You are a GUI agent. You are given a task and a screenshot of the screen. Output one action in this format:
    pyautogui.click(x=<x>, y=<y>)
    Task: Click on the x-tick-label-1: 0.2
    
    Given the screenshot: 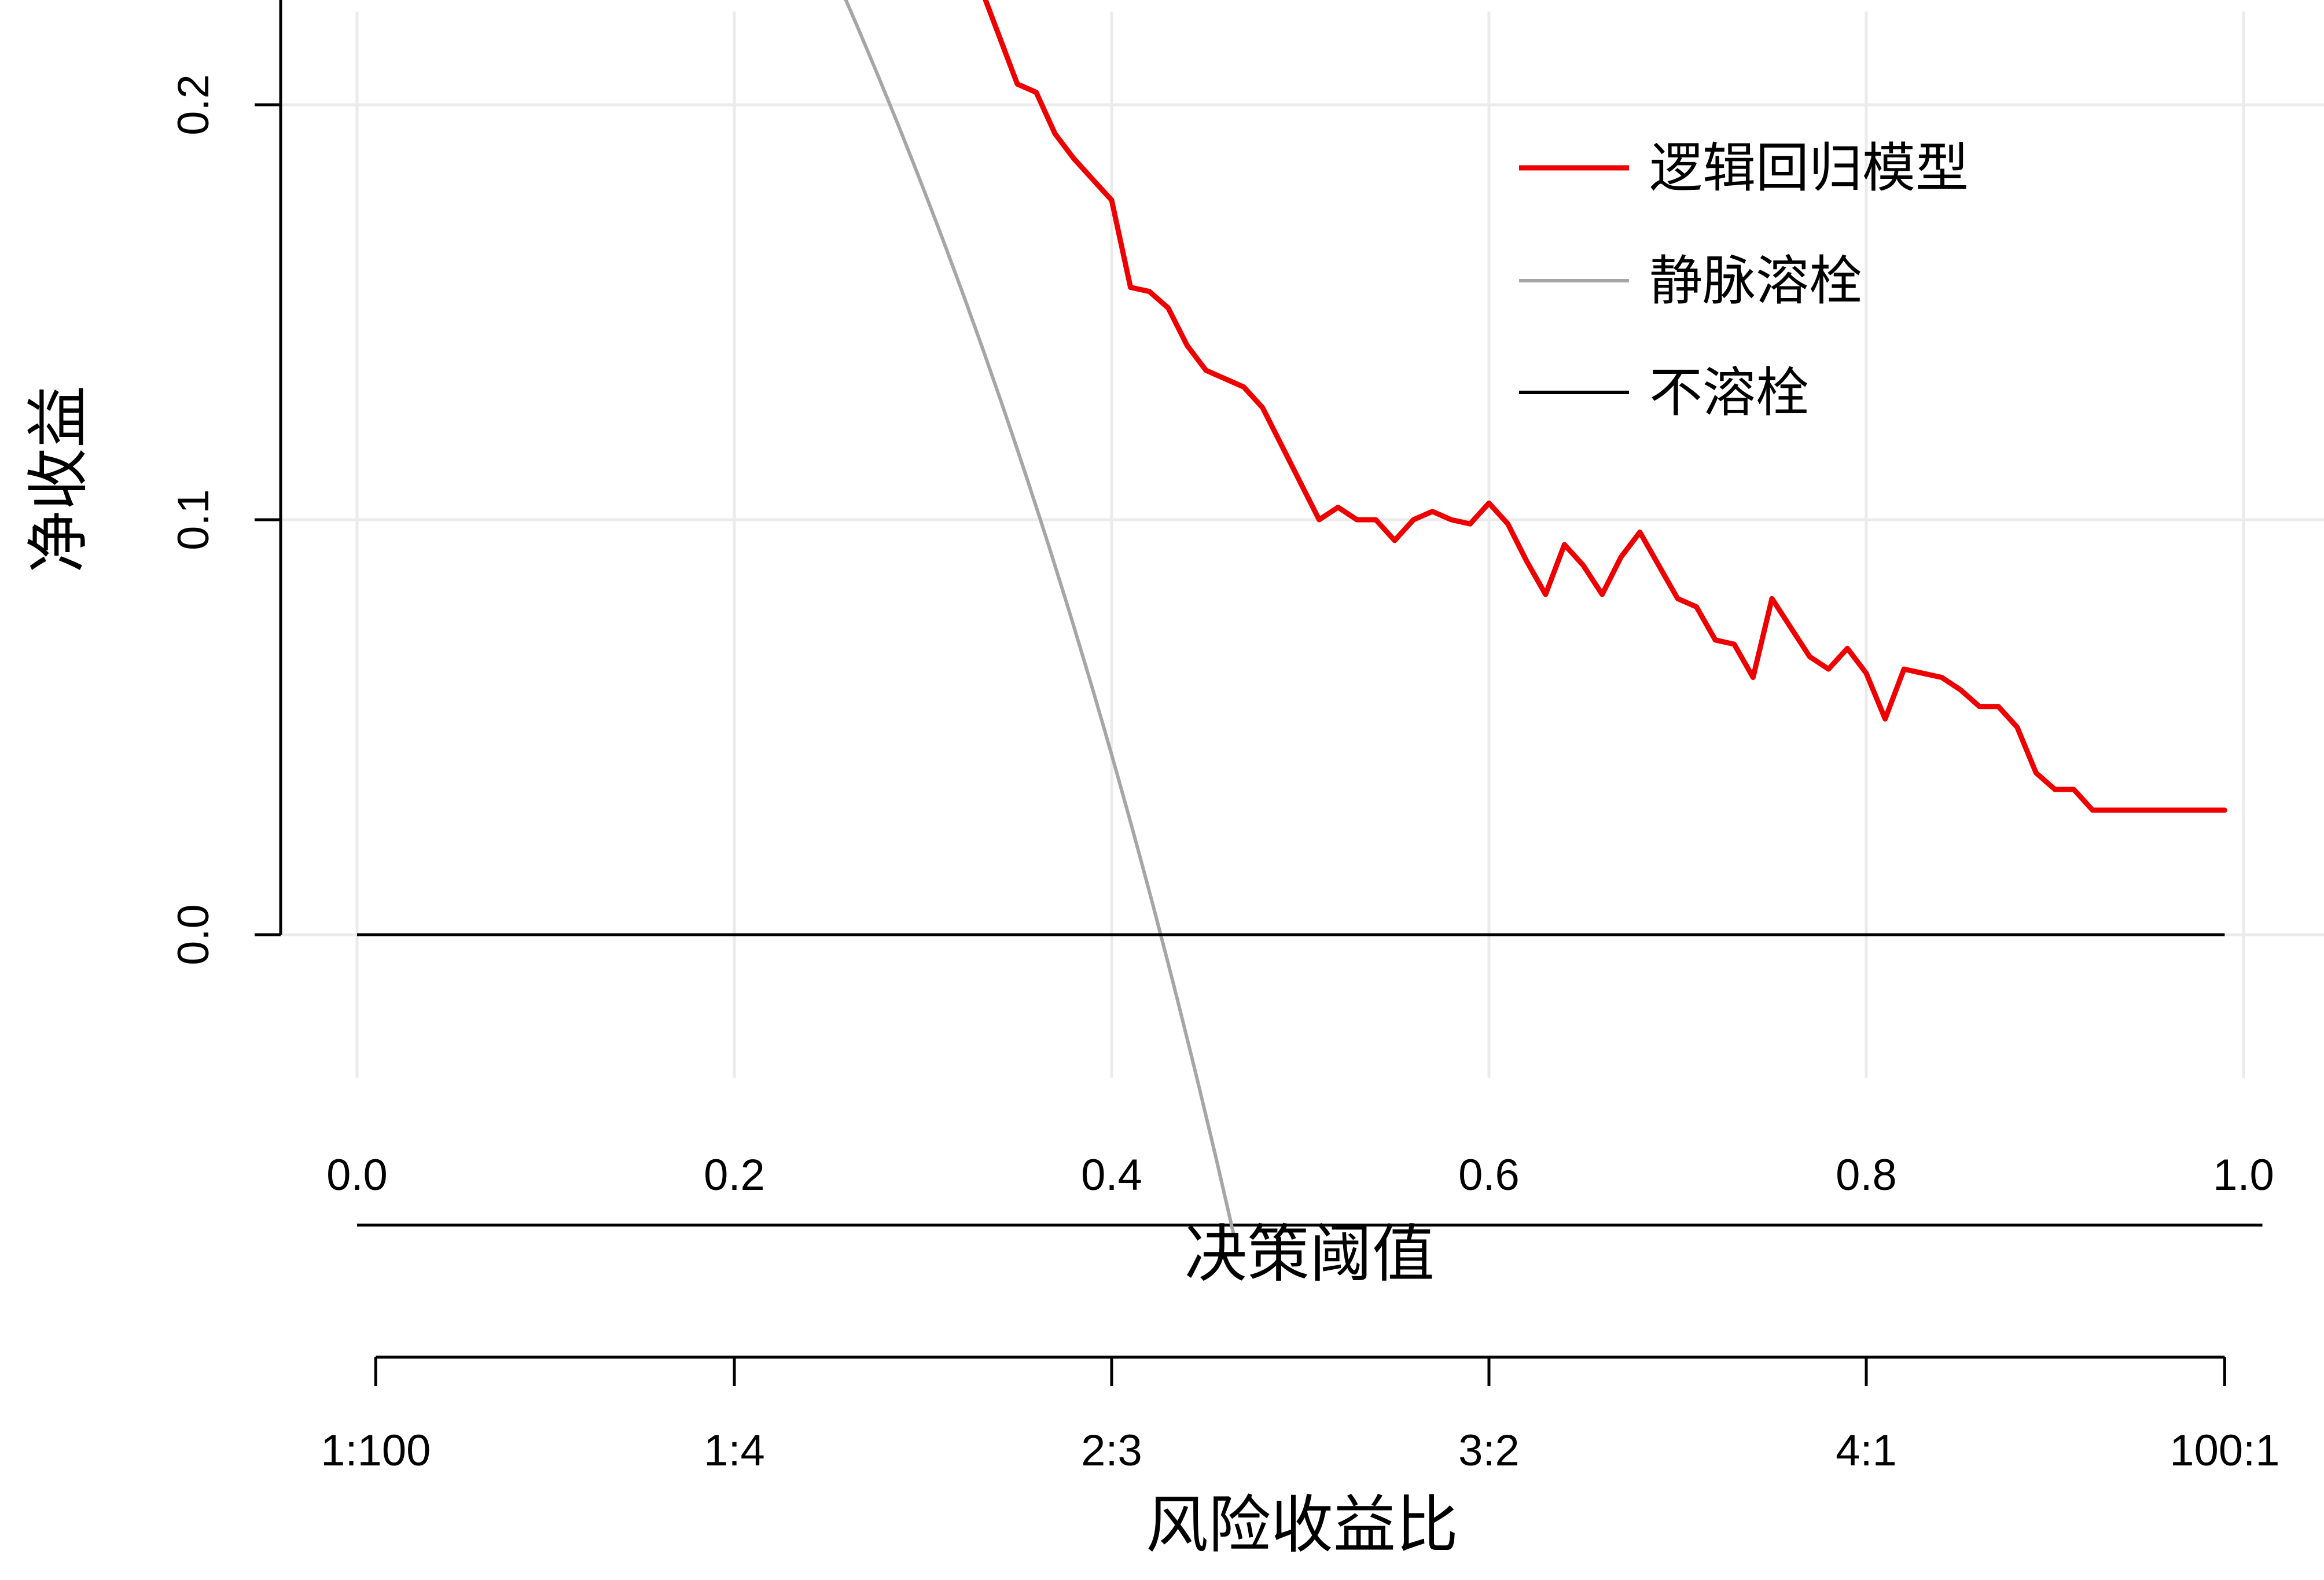 What is the action you would take?
    pyautogui.click(x=734, y=1176)
    